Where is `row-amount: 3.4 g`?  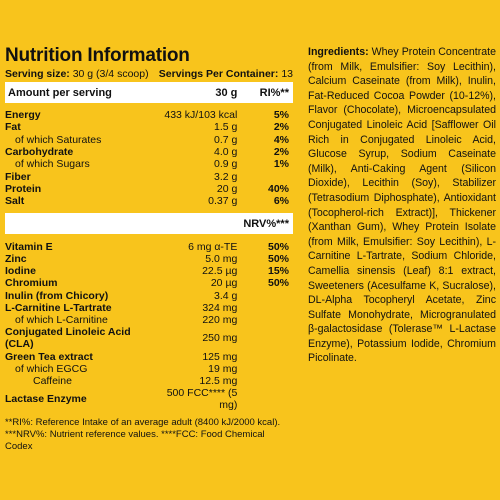 row-amount: 3.4 g is located at coordinates (225, 295).